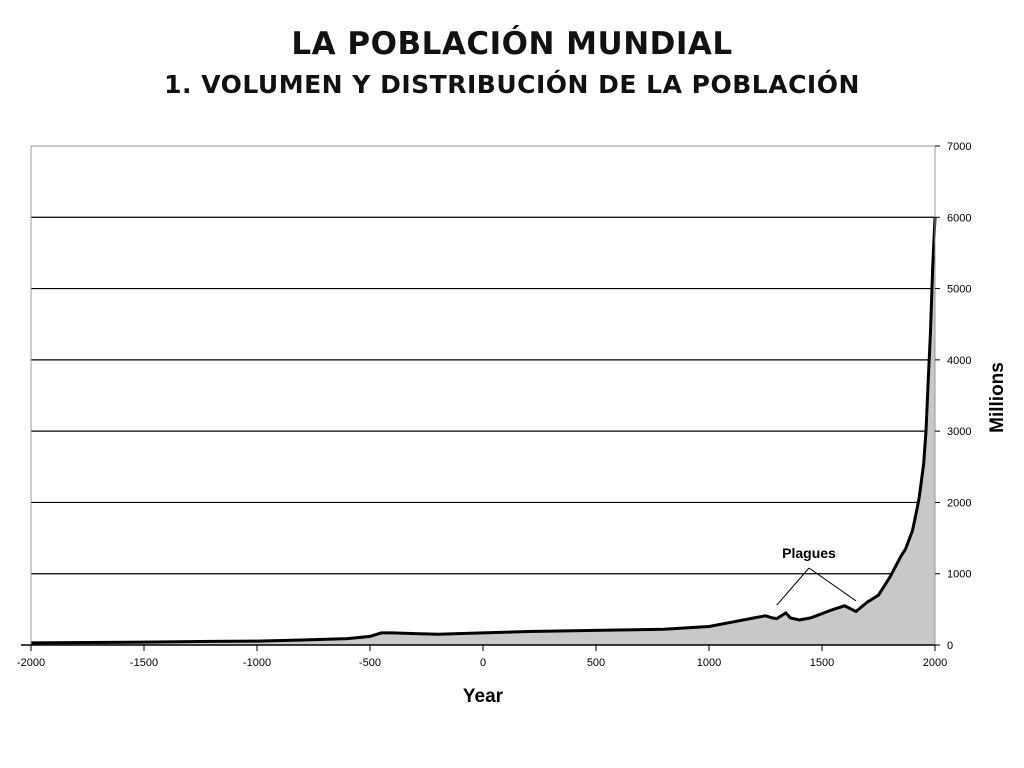 This screenshot has width=1024, height=768. What do you see at coordinates (822, 663) in the screenshot?
I see `x-tick-label: 1500` at bounding box center [822, 663].